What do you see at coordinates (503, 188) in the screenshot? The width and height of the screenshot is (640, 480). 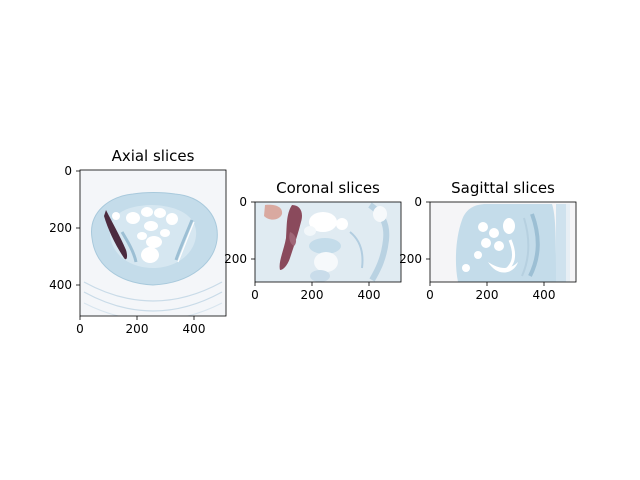 I see `sagittal-panel-title: Sagittal slices` at bounding box center [503, 188].